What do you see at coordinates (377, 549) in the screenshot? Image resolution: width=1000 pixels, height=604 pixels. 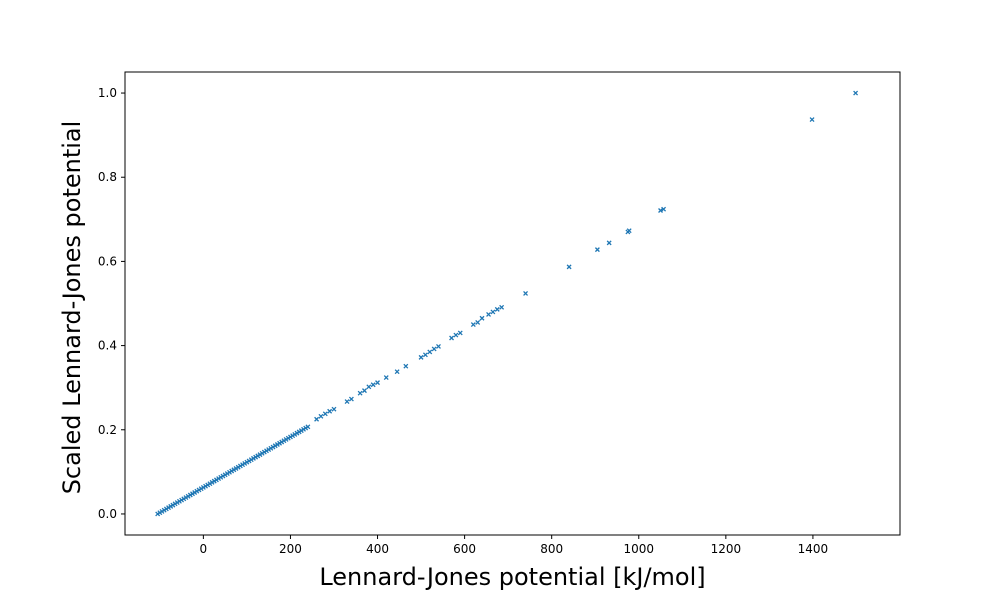 I see `x-tick-label: 400` at bounding box center [377, 549].